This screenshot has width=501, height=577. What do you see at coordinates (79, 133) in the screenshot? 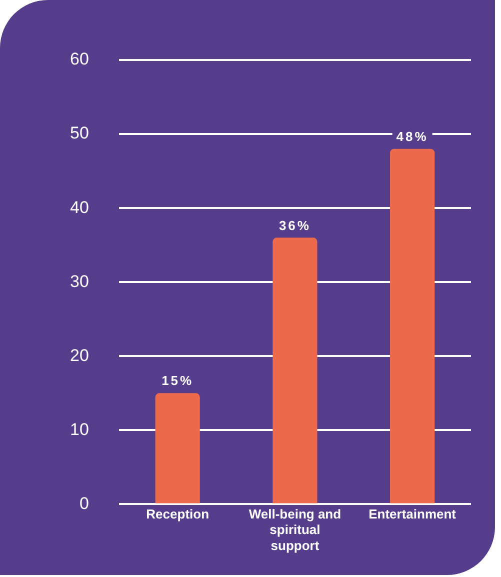
I see `y-tick-label: 50` at bounding box center [79, 133].